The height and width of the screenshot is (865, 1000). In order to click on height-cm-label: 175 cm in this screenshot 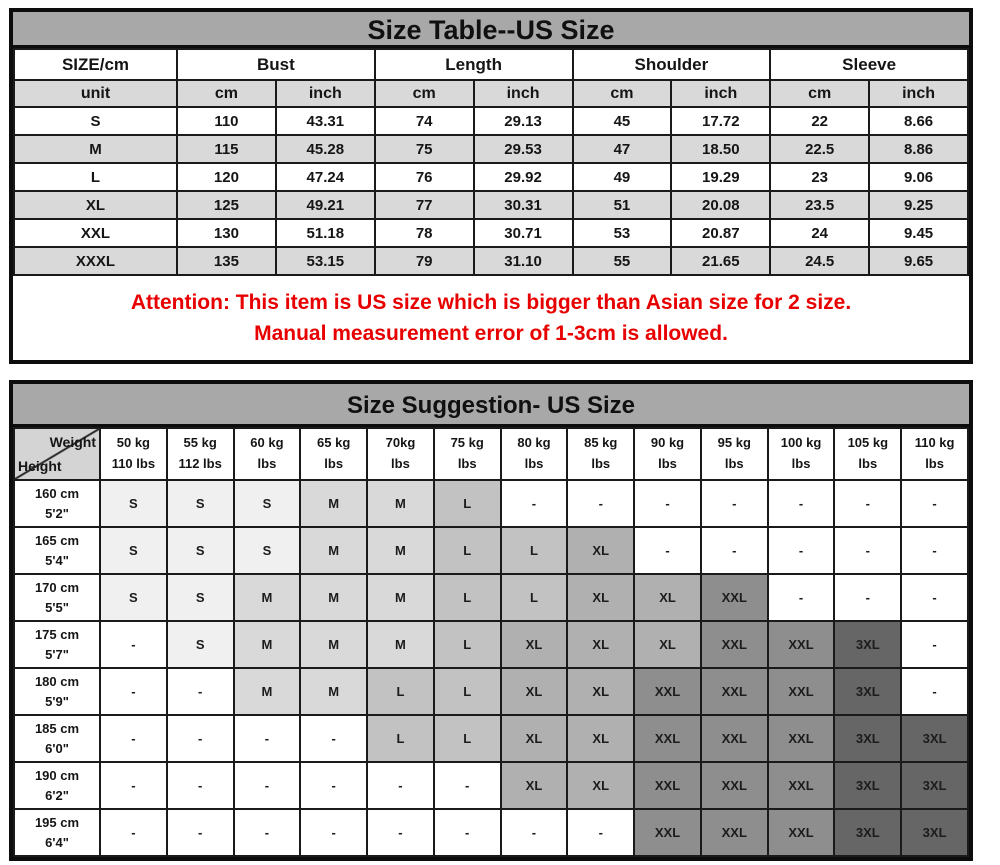, I will do `click(57, 634)`.